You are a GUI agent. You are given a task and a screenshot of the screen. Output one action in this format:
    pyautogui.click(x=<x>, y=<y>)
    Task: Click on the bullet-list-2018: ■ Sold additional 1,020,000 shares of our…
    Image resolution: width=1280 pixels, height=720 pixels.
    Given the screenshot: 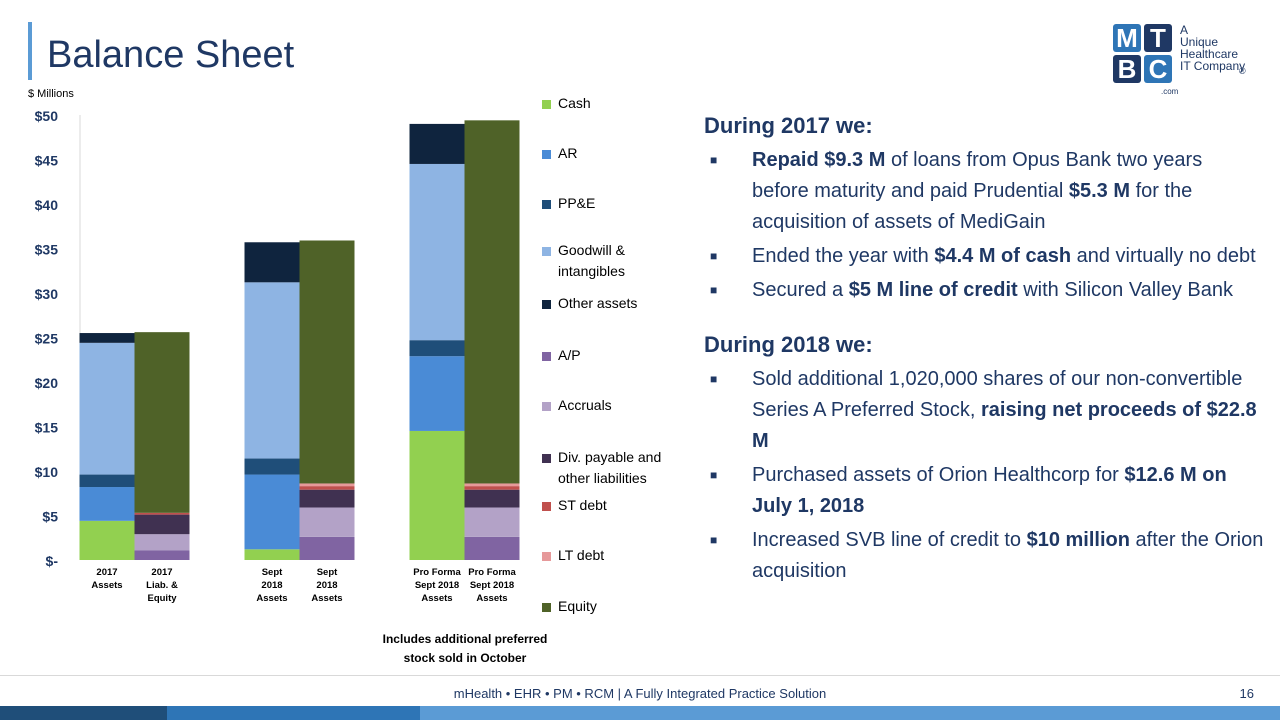 What is the action you would take?
    pyautogui.click(x=984, y=475)
    